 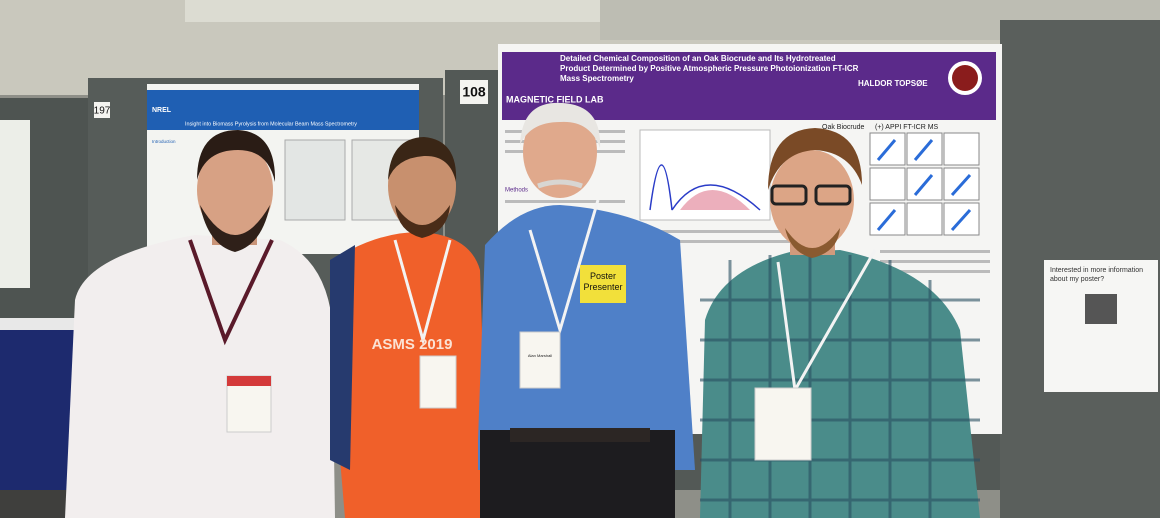 I want to click on poster-logo: MAGNETIC FIELD LAB, so click(x=555, y=99).